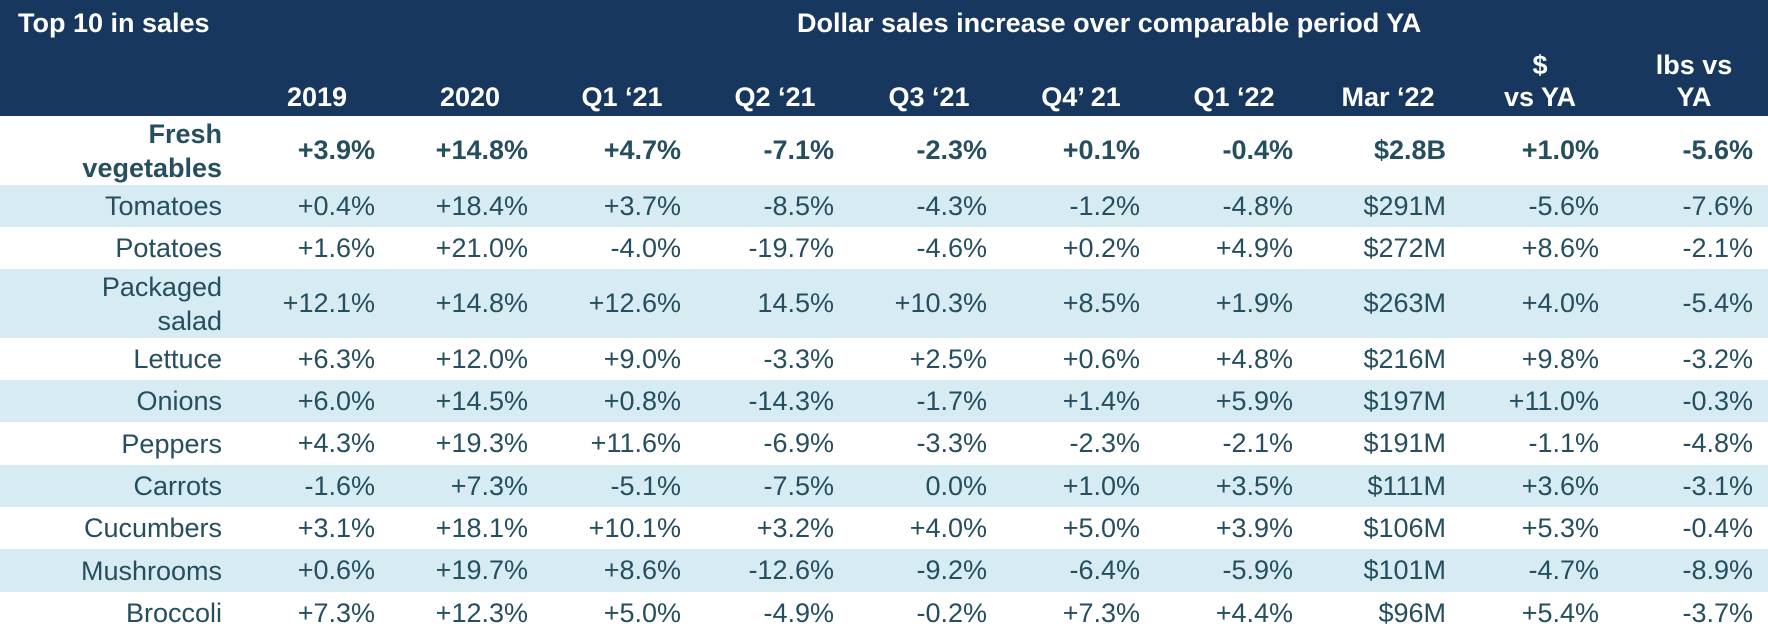 Image resolution: width=1768 pixels, height=639 pixels. What do you see at coordinates (1540, 81) in the screenshot?
I see `column-header: $ vs YA` at bounding box center [1540, 81].